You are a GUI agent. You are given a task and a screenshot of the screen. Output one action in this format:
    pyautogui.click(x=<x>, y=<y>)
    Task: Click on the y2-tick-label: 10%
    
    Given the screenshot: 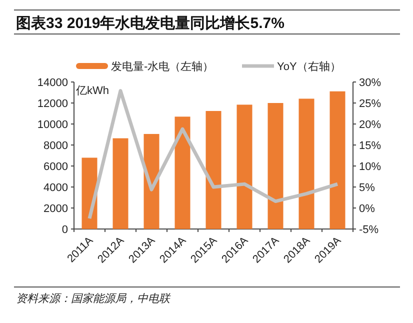 What is the action you would take?
    pyautogui.click(x=370, y=167)
    